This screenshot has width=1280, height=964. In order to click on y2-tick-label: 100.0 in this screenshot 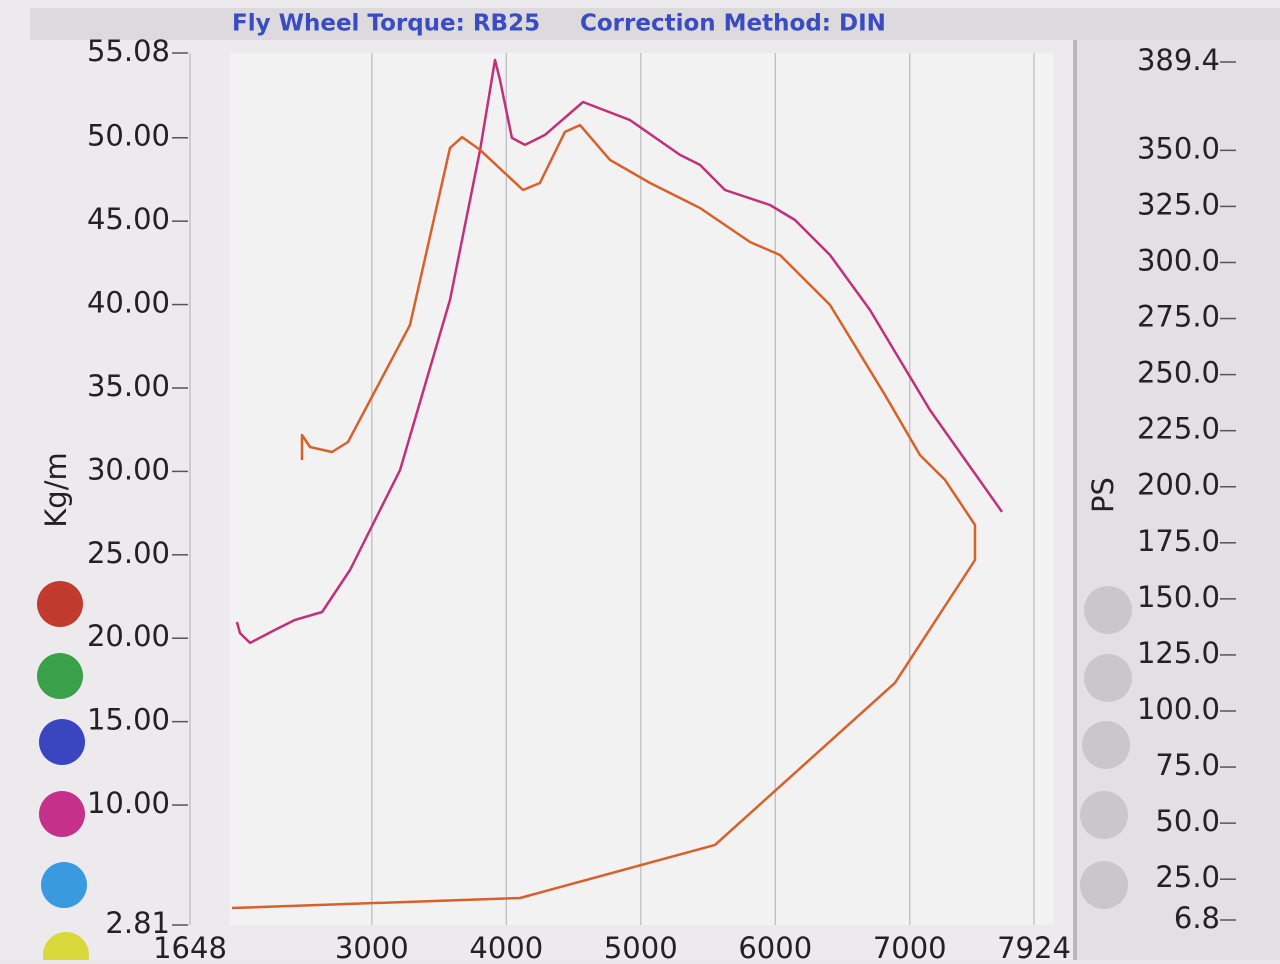, I will do `click(1178, 709)`.